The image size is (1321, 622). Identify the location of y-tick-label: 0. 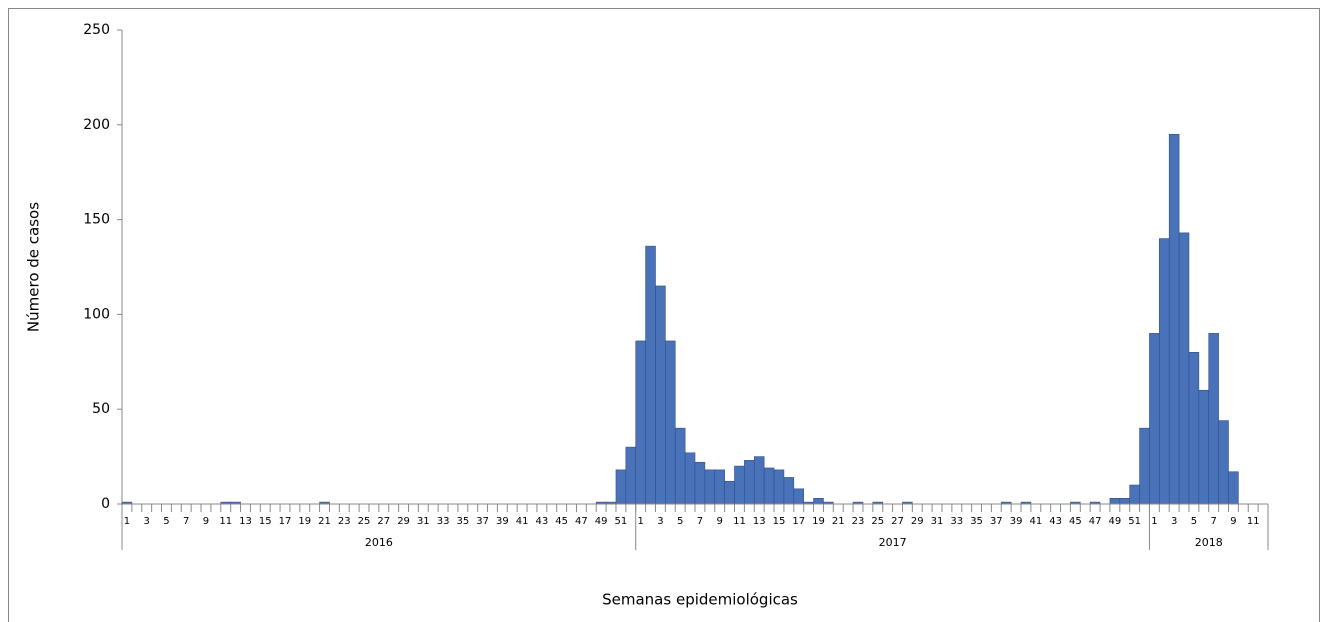
(105, 504).